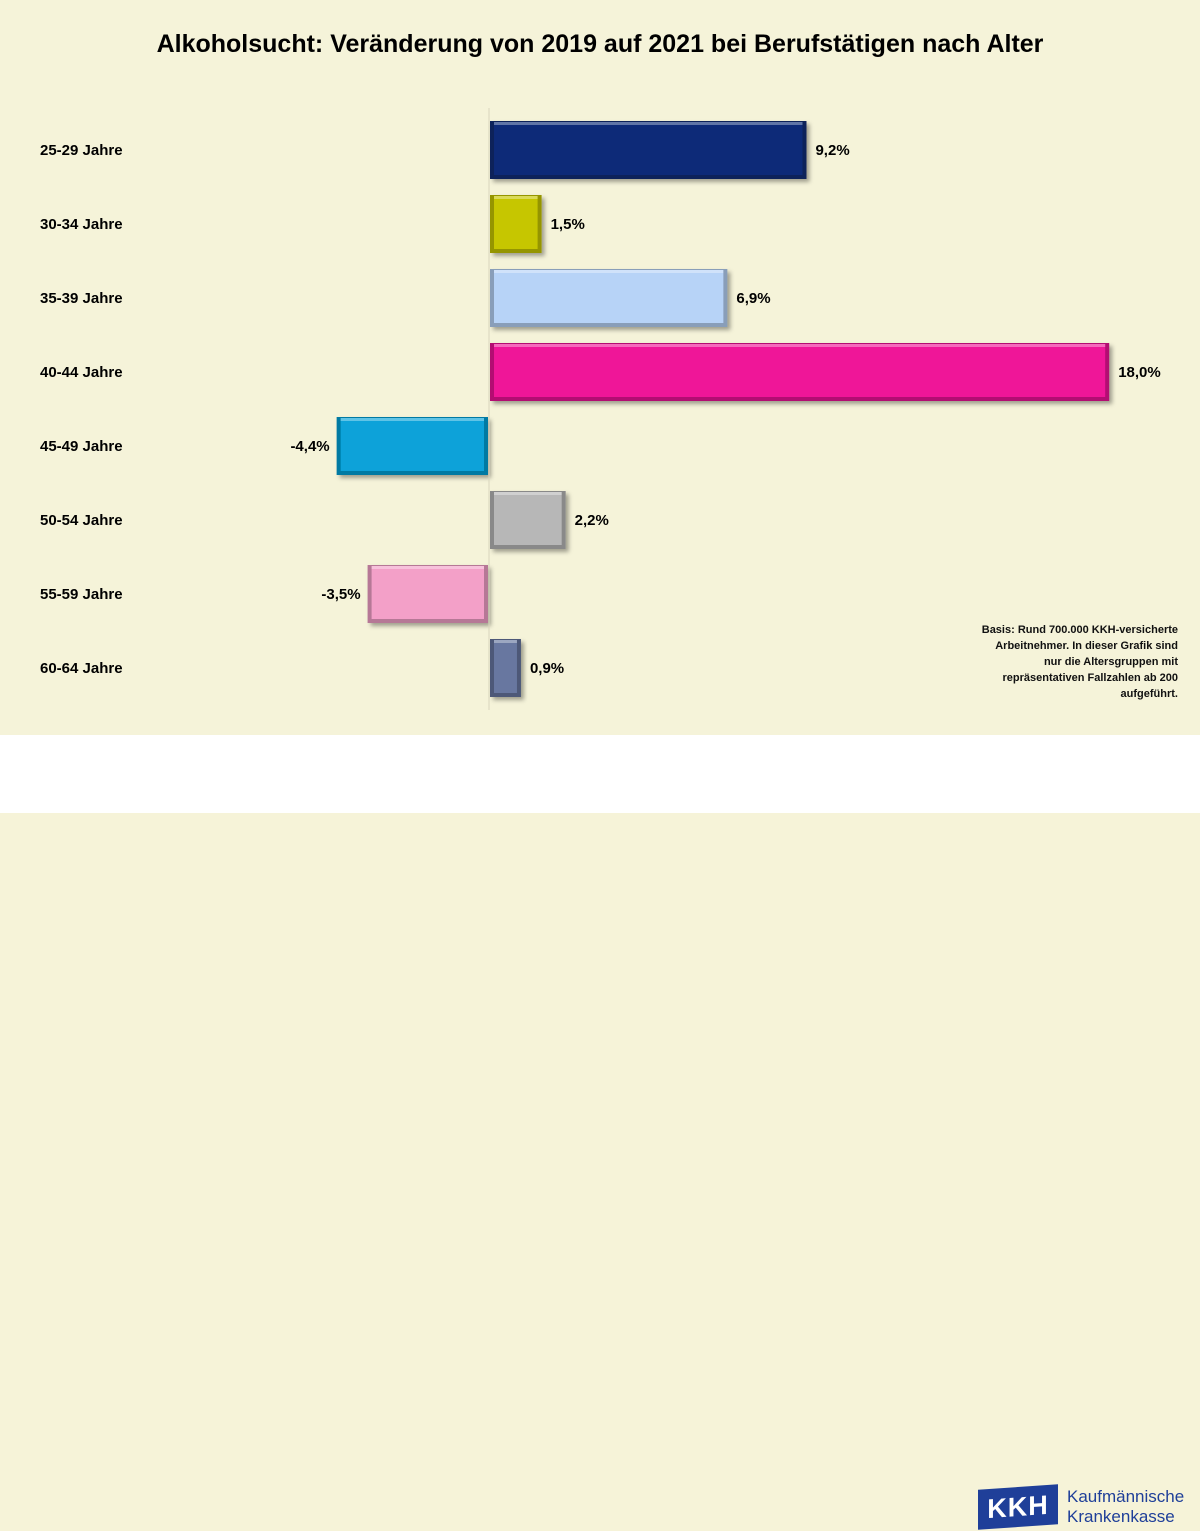 The image size is (1200, 1531). Describe the element at coordinates (1121, 1516) in the screenshot. I see `logo-line-2: Krankenkasse` at that location.